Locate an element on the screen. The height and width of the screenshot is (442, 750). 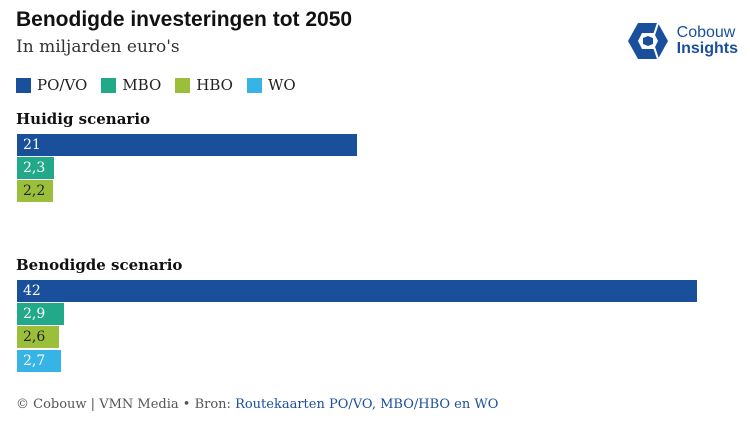
bar-value-label: 2,9 is located at coordinates (34, 314).